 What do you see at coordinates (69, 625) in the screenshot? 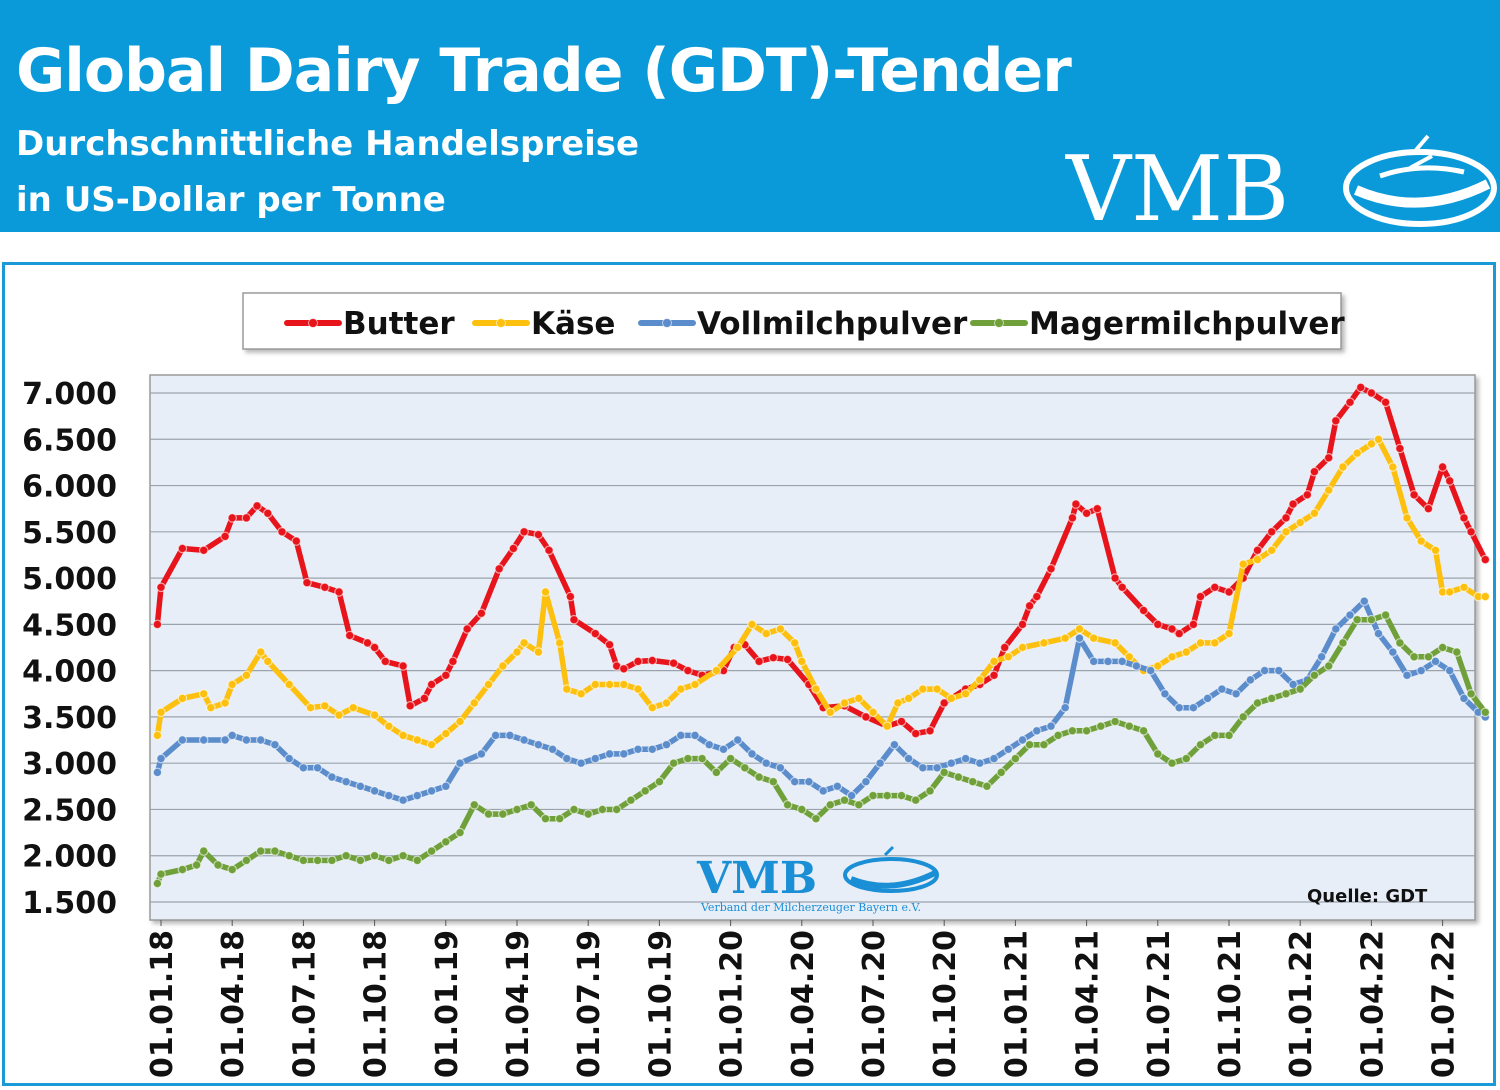
I see `y-tick-label: 4.500` at bounding box center [69, 625].